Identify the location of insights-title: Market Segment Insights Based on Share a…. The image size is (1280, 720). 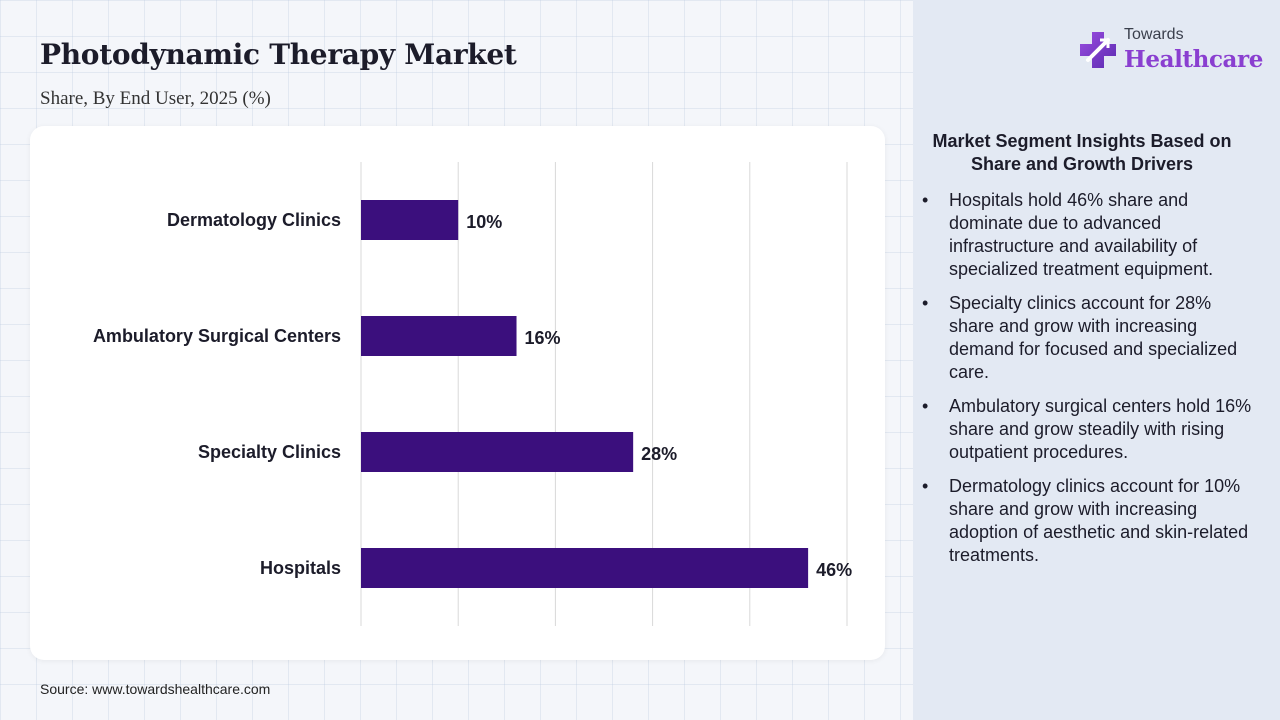
(1082, 152).